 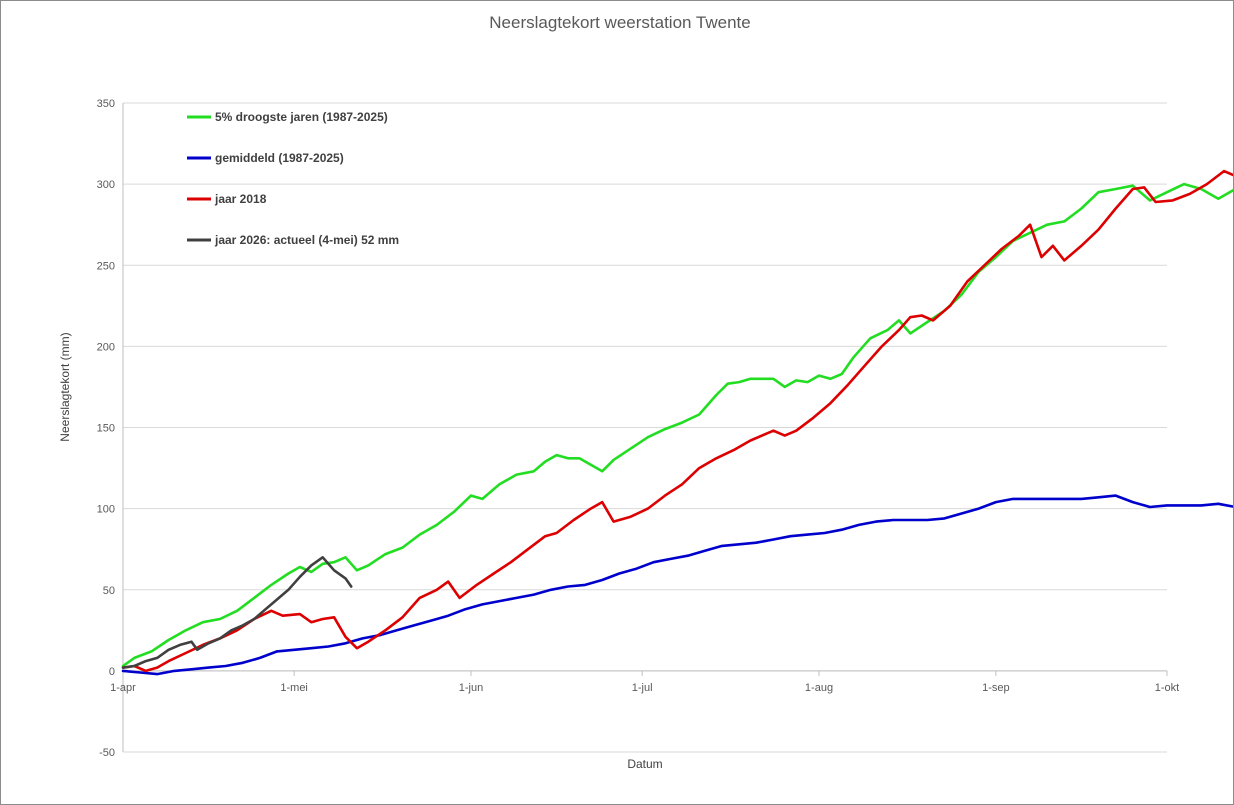 What do you see at coordinates (106, 104) in the screenshot?
I see `y-tick-label: 350` at bounding box center [106, 104].